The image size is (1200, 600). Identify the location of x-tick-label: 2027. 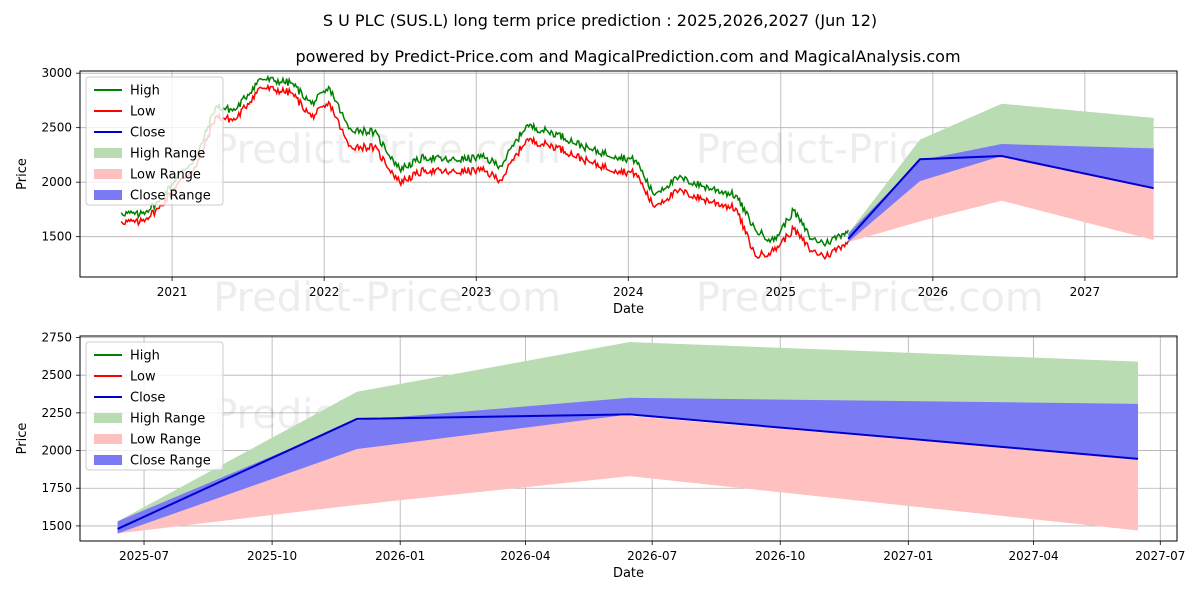
(1085, 292).